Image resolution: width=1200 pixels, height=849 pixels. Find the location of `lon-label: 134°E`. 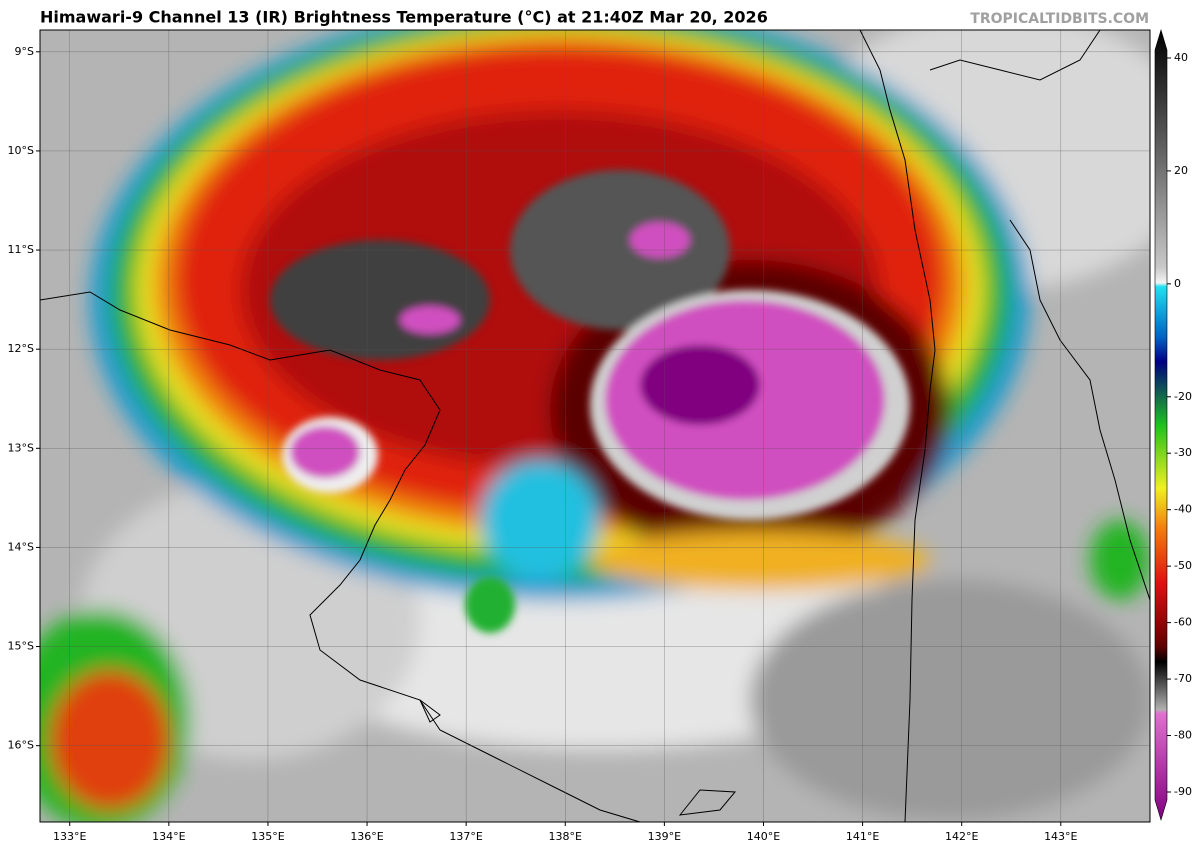

lon-label: 134°E is located at coordinates (168, 836).